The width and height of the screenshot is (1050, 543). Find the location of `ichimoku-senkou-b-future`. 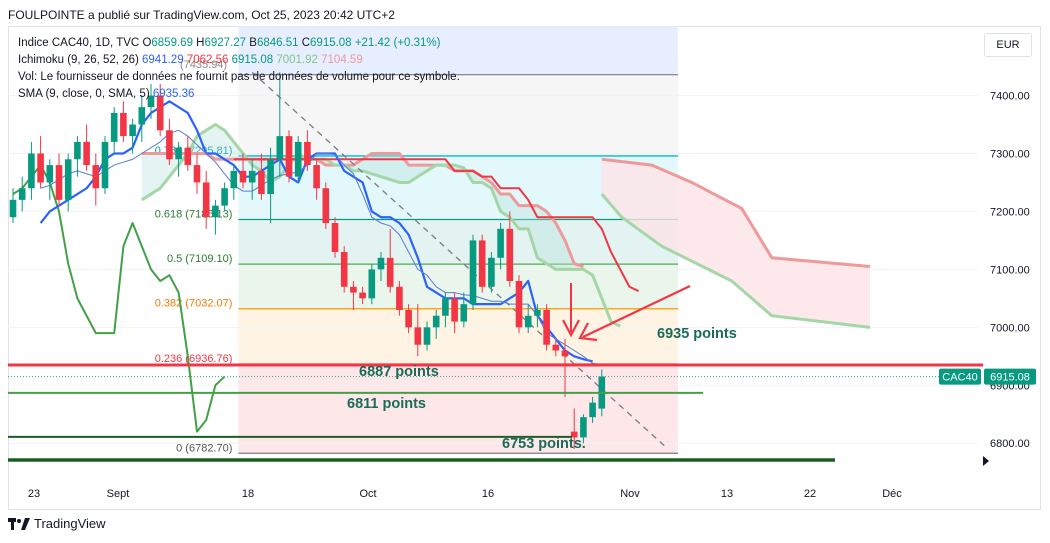

ichimoku-senkou-b-future is located at coordinates (736, 212).